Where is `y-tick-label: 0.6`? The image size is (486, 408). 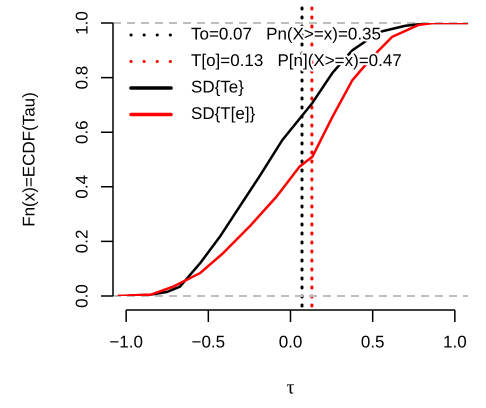
y-tick-label: 0.6 is located at coordinates (82, 132).